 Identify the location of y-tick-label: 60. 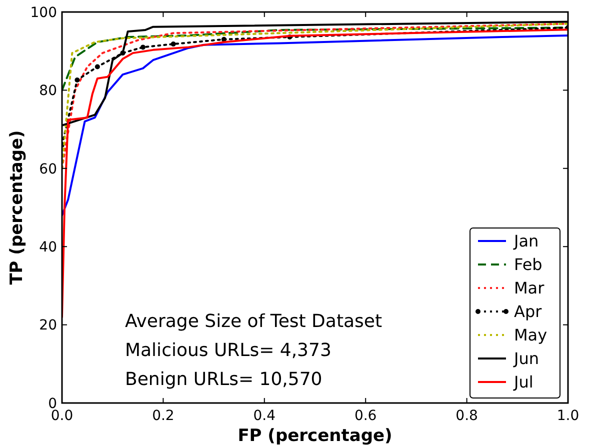
(48, 169).